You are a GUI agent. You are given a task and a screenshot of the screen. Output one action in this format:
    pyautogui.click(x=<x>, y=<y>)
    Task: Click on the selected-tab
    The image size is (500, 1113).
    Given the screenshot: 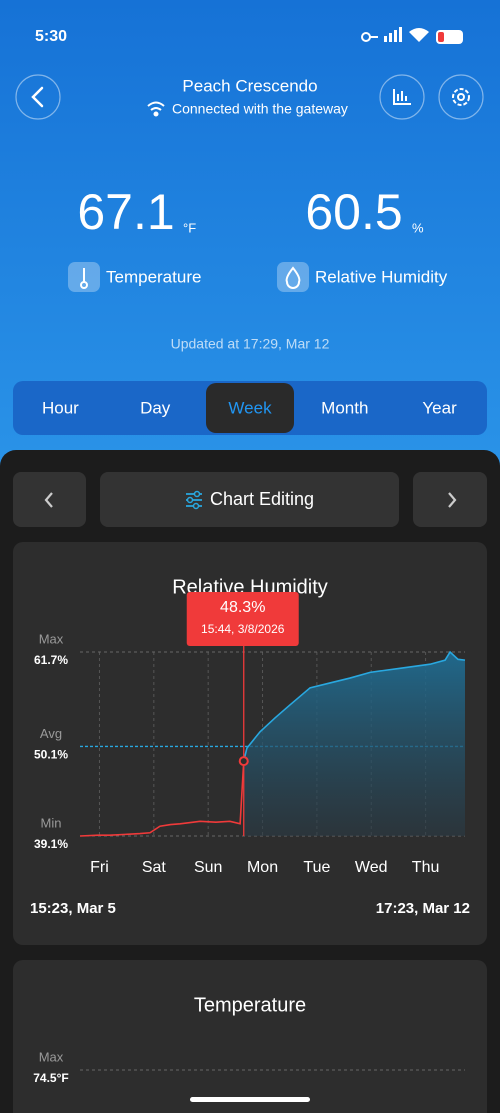 What is the action you would take?
    pyautogui.click(x=250, y=408)
    